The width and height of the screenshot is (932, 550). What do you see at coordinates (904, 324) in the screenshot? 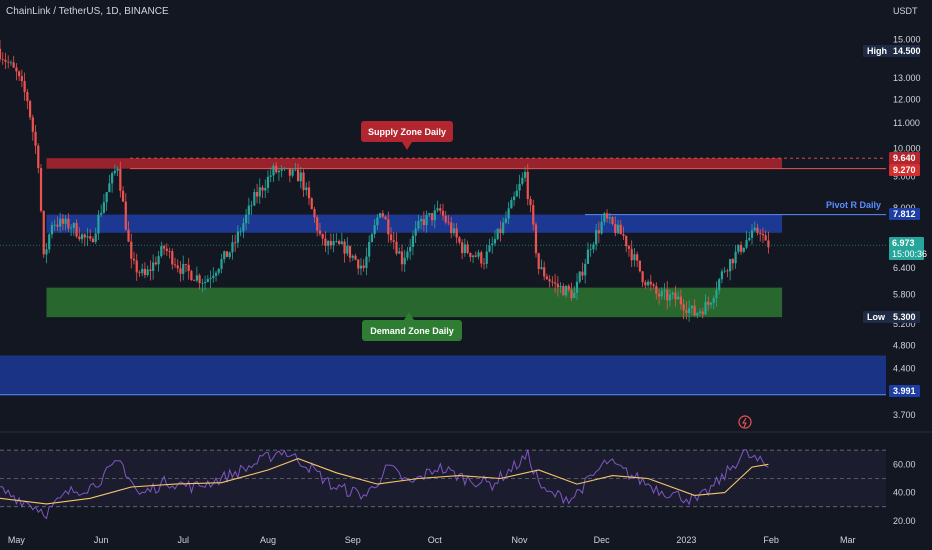
I see `price-tick-label: 5.200` at bounding box center [904, 324].